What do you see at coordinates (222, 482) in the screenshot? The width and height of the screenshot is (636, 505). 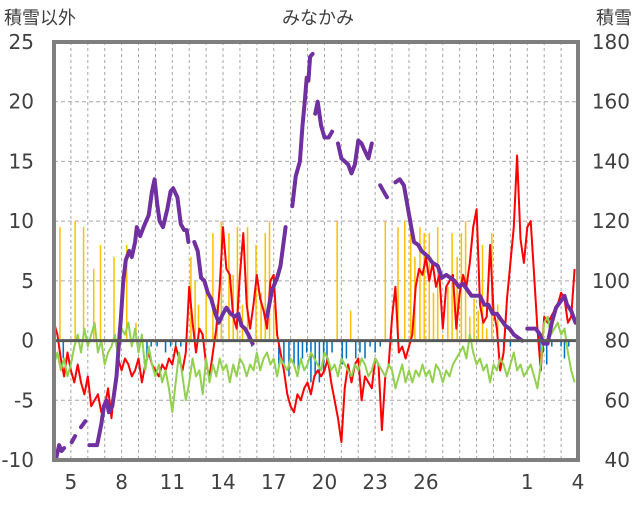 I see `x-tick-label: 14` at bounding box center [222, 482].